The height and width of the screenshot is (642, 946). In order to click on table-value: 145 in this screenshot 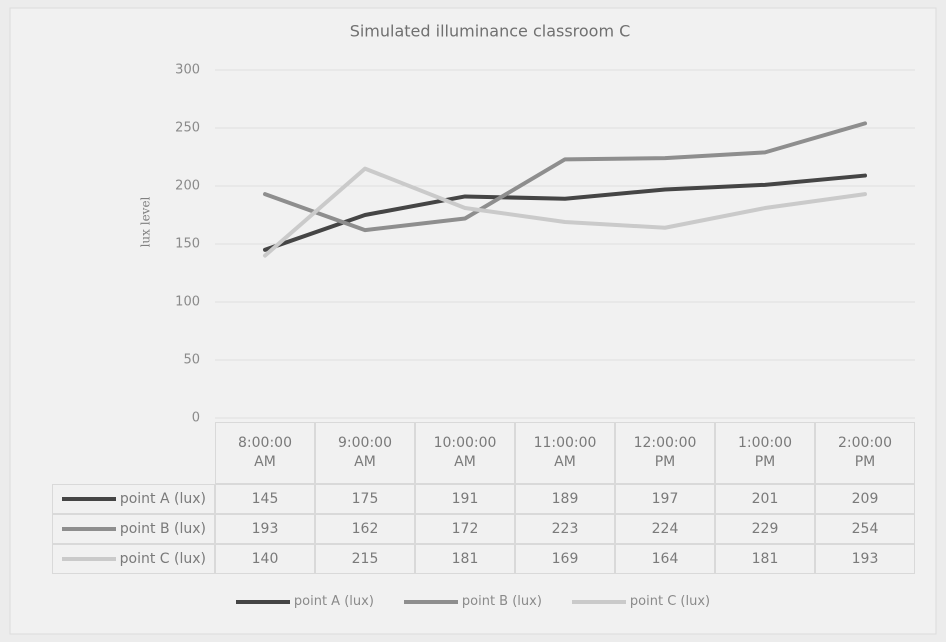, I will do `click(265, 499)`.